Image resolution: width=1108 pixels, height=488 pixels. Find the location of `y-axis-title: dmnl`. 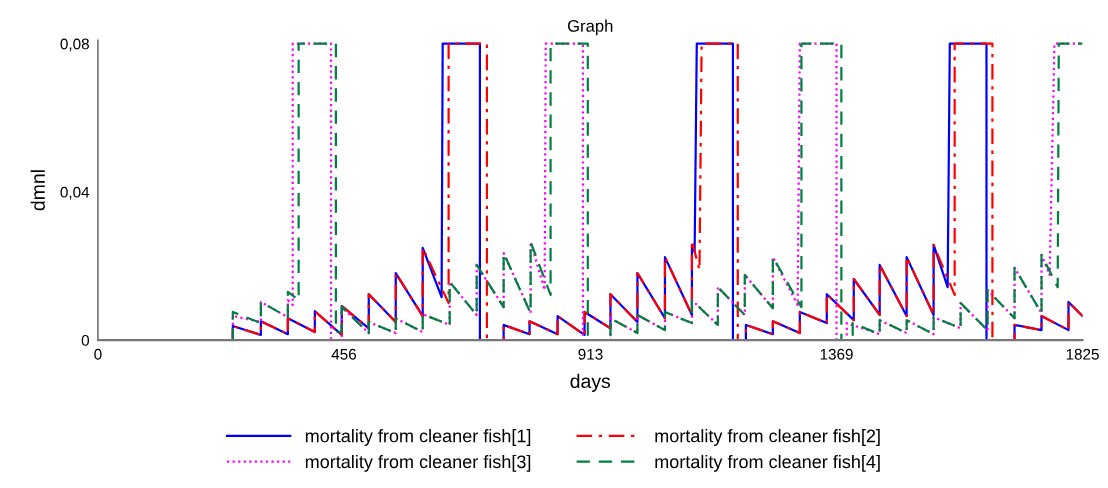

y-axis-title: dmnl is located at coordinates (37, 190).